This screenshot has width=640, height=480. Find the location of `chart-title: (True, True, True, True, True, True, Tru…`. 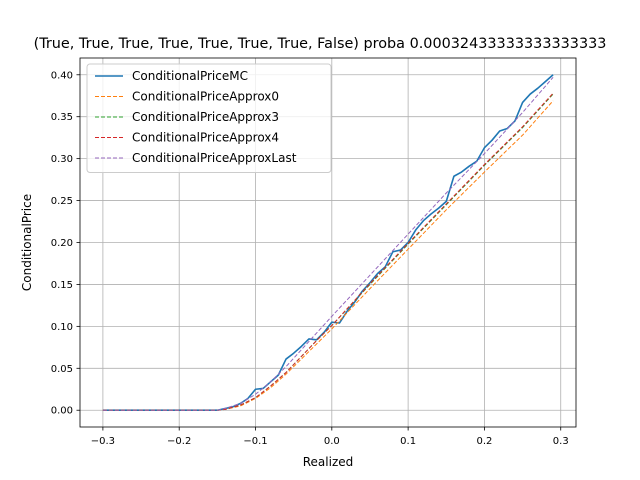

chart-title: (True, True, True, True, True, True, Tru… is located at coordinates (320, 44).